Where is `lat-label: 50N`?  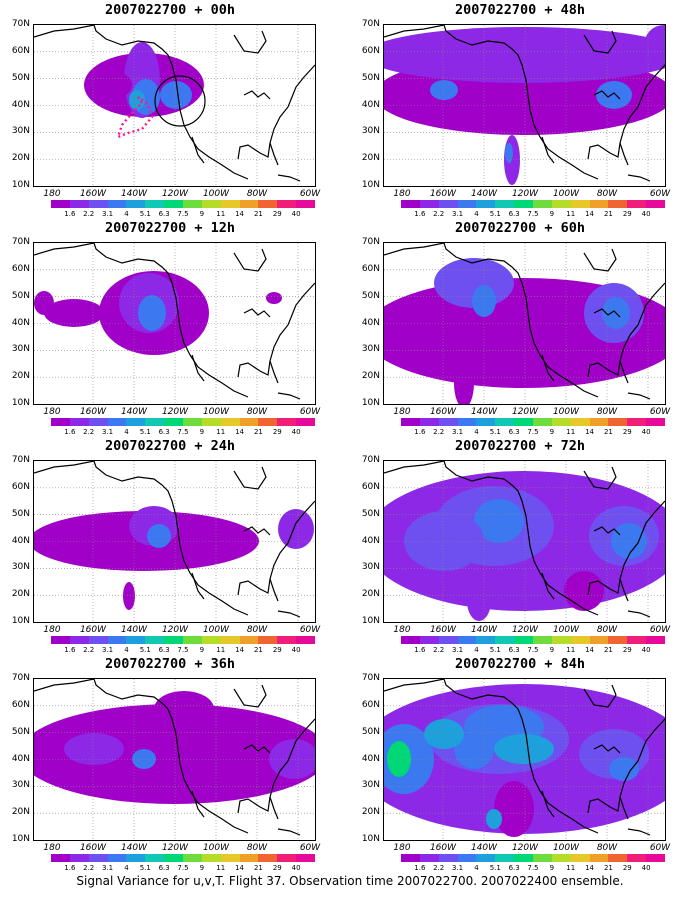 lat-label: 50N is located at coordinates (370, 513).